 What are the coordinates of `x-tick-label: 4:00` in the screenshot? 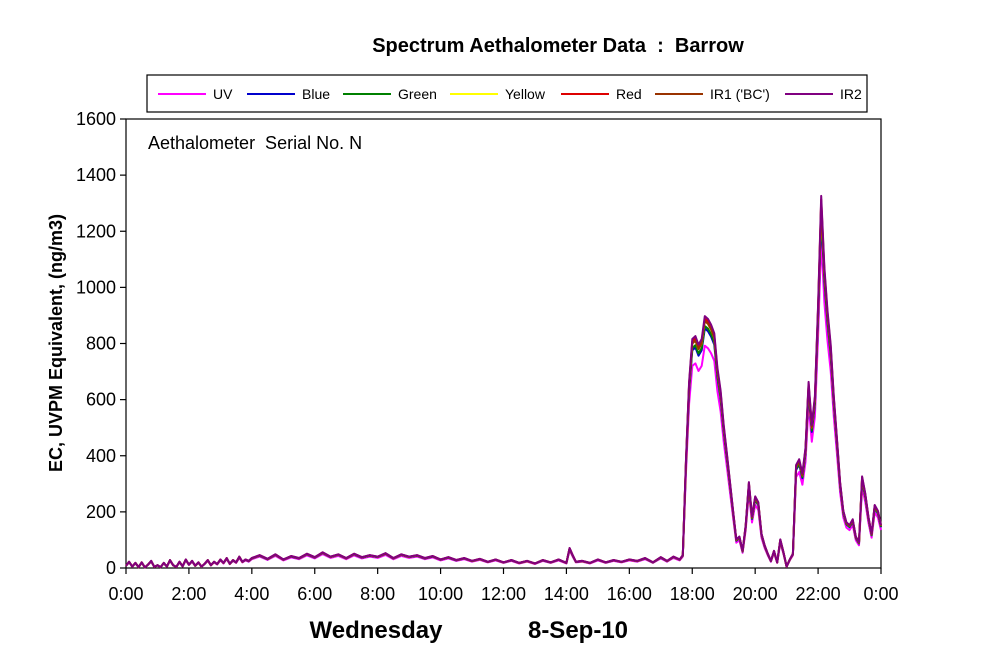 It's located at (251, 594).